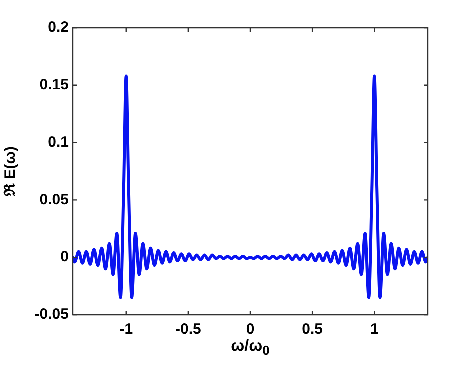 The height and width of the screenshot is (368, 474). I want to click on y-tick-label: 0, so click(64, 257).